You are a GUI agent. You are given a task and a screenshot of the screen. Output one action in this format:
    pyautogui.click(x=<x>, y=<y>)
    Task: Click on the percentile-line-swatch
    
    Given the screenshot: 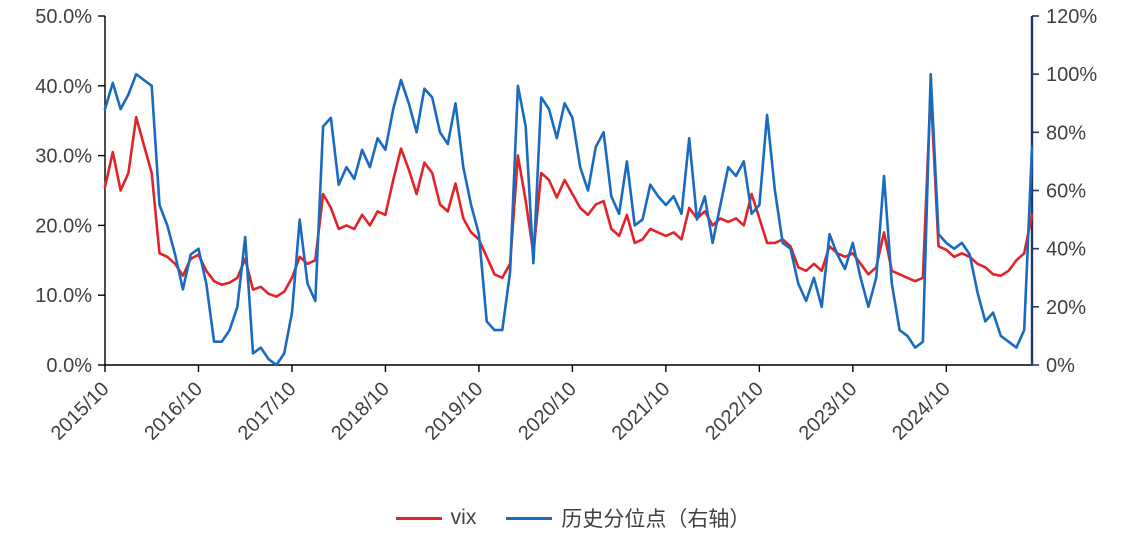 What is the action you would take?
    pyautogui.click(x=529, y=518)
    